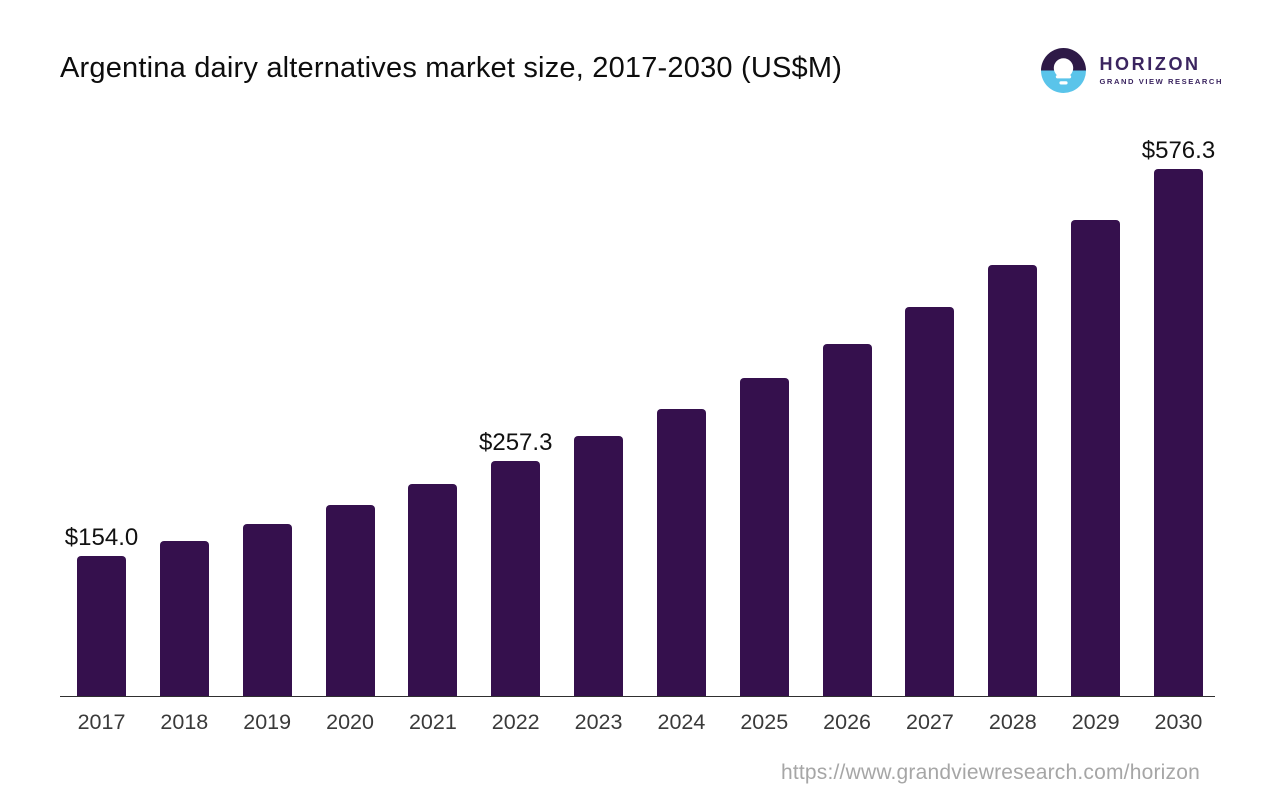 The width and height of the screenshot is (1280, 800). I want to click on bar-slot-2029, so click(1096, 458).